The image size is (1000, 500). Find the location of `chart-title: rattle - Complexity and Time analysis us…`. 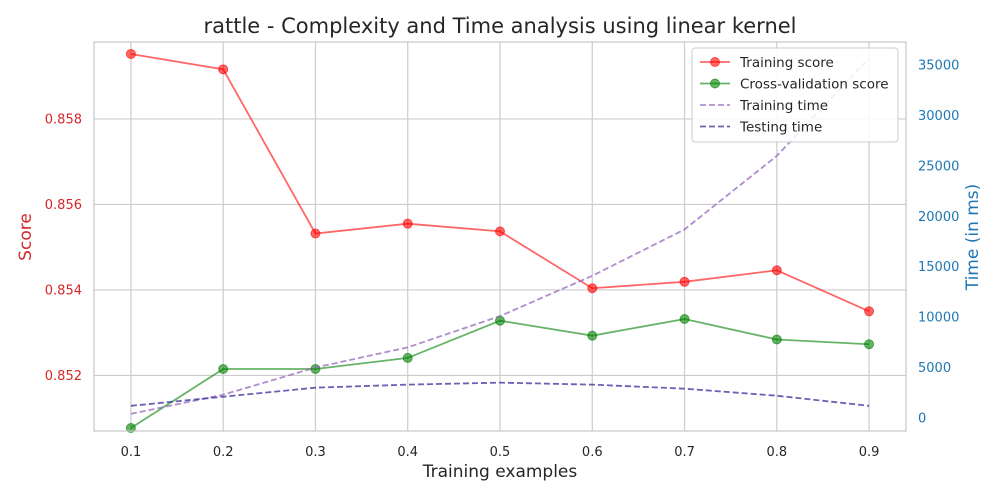

chart-title: rattle - Complexity and Time analysis us… is located at coordinates (499, 26).